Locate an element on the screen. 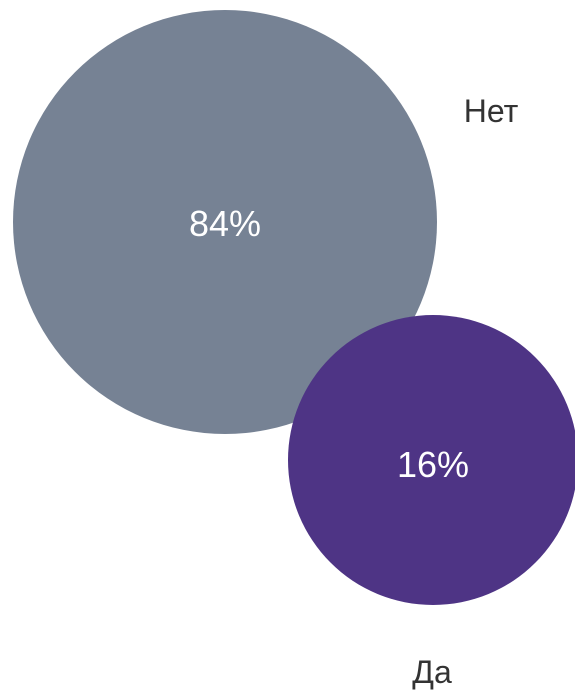 This screenshot has width=575, height=699. category-label-da: Да is located at coordinates (432, 672).